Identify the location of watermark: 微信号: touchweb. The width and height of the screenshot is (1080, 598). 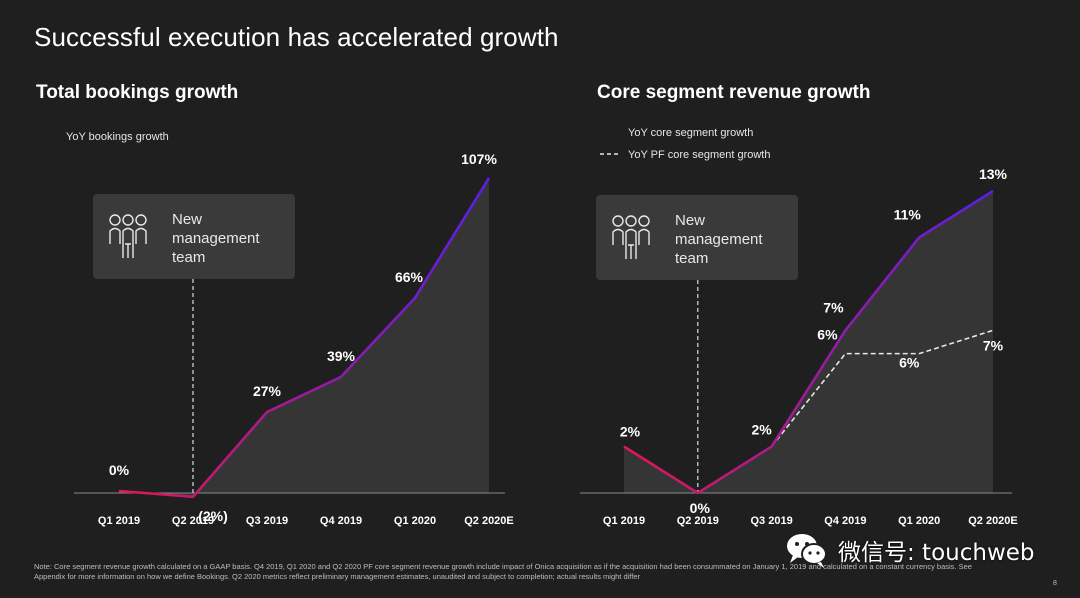
(909, 550).